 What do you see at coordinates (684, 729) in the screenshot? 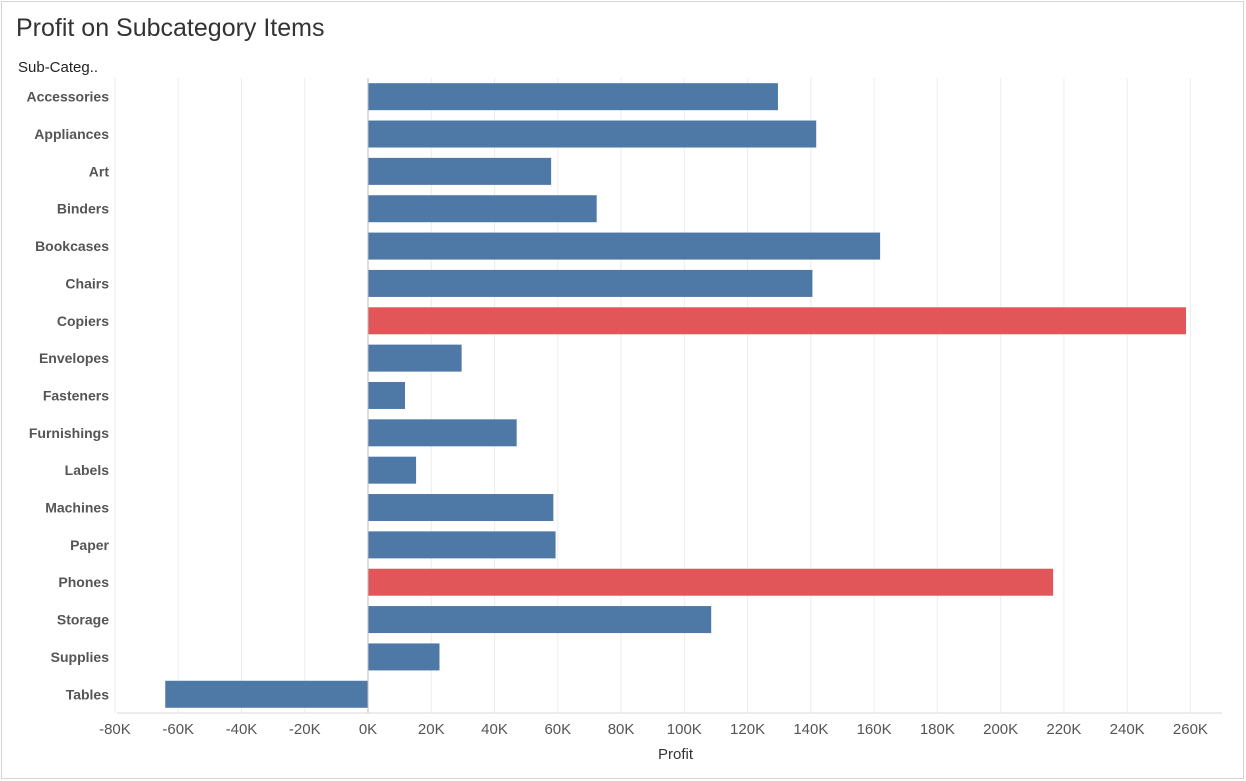
I see `x-tick-label: 100K` at bounding box center [684, 729].